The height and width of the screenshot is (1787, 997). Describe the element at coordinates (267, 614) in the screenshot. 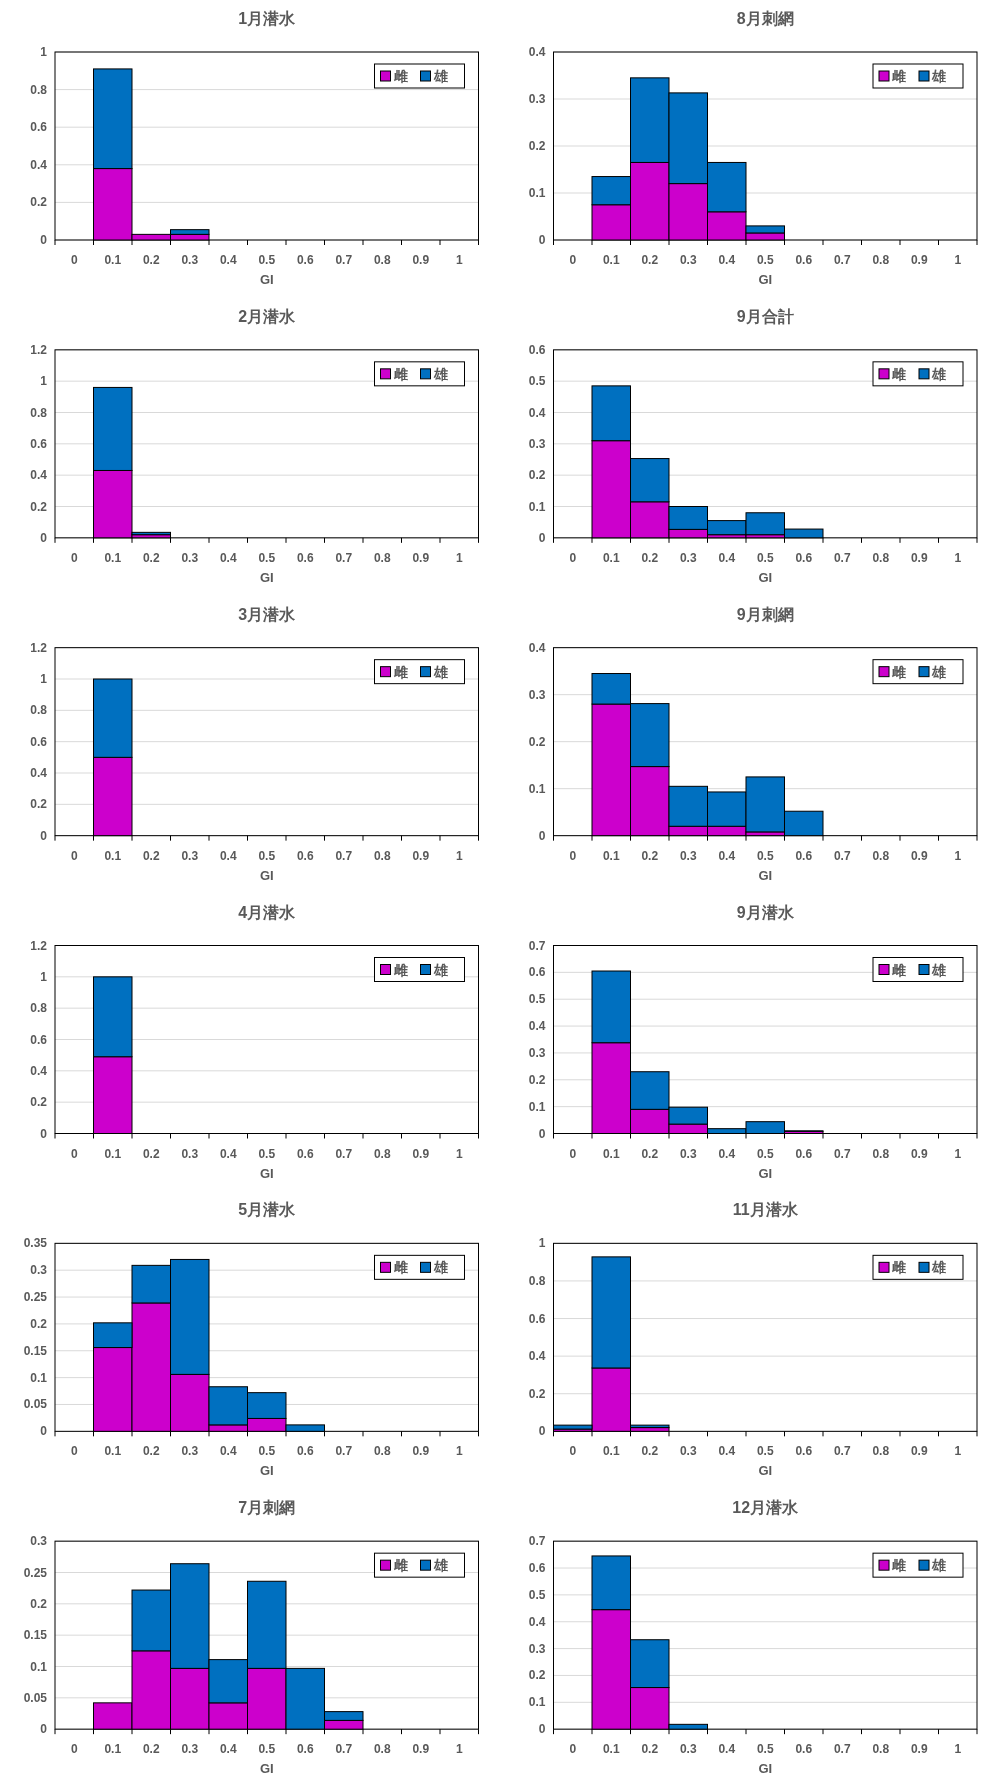

I see `chart-title: 3月潜水` at that location.